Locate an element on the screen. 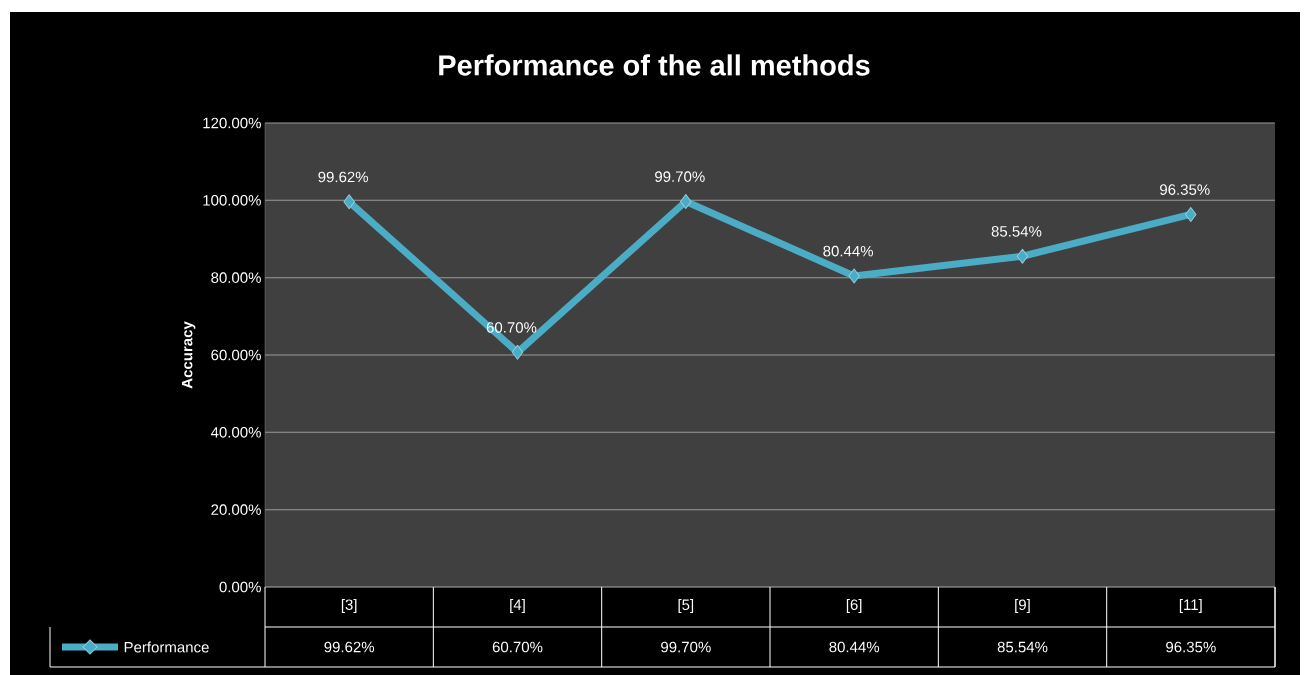  text: 85.54% is located at coordinates (1016, 231).